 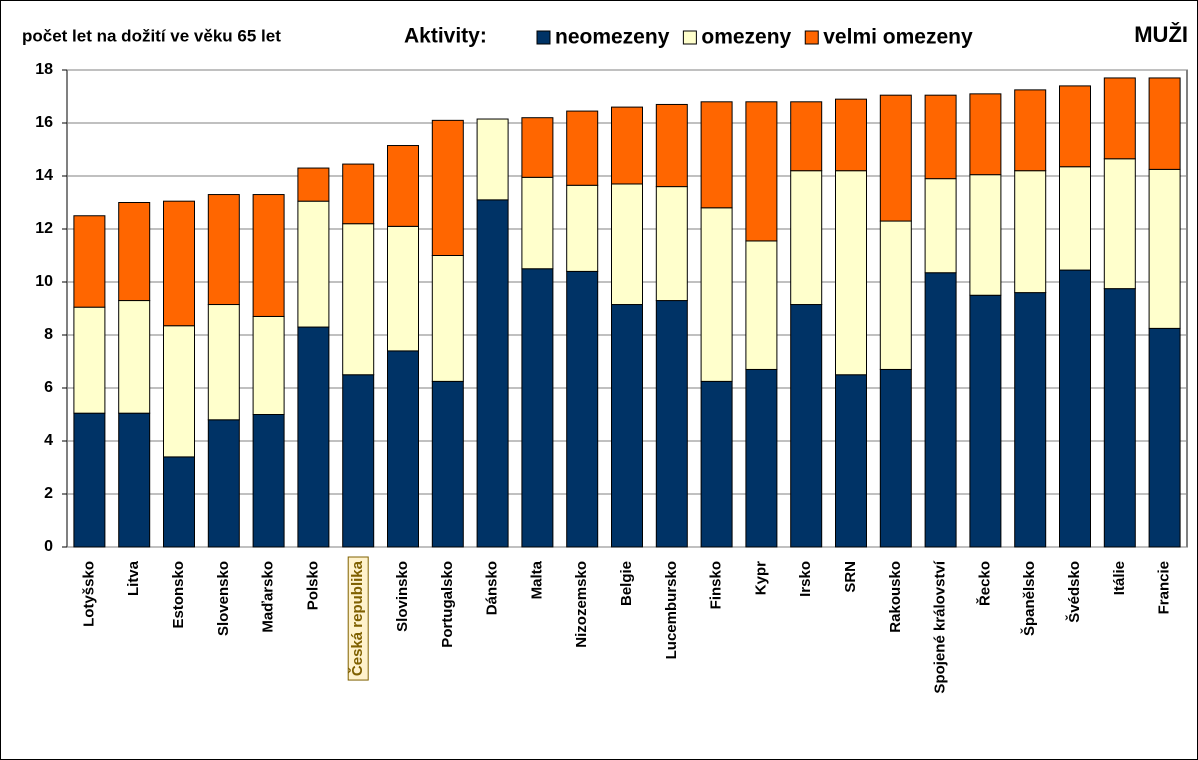 I want to click on x-tick-group: Dánsko, so click(x=492, y=588).